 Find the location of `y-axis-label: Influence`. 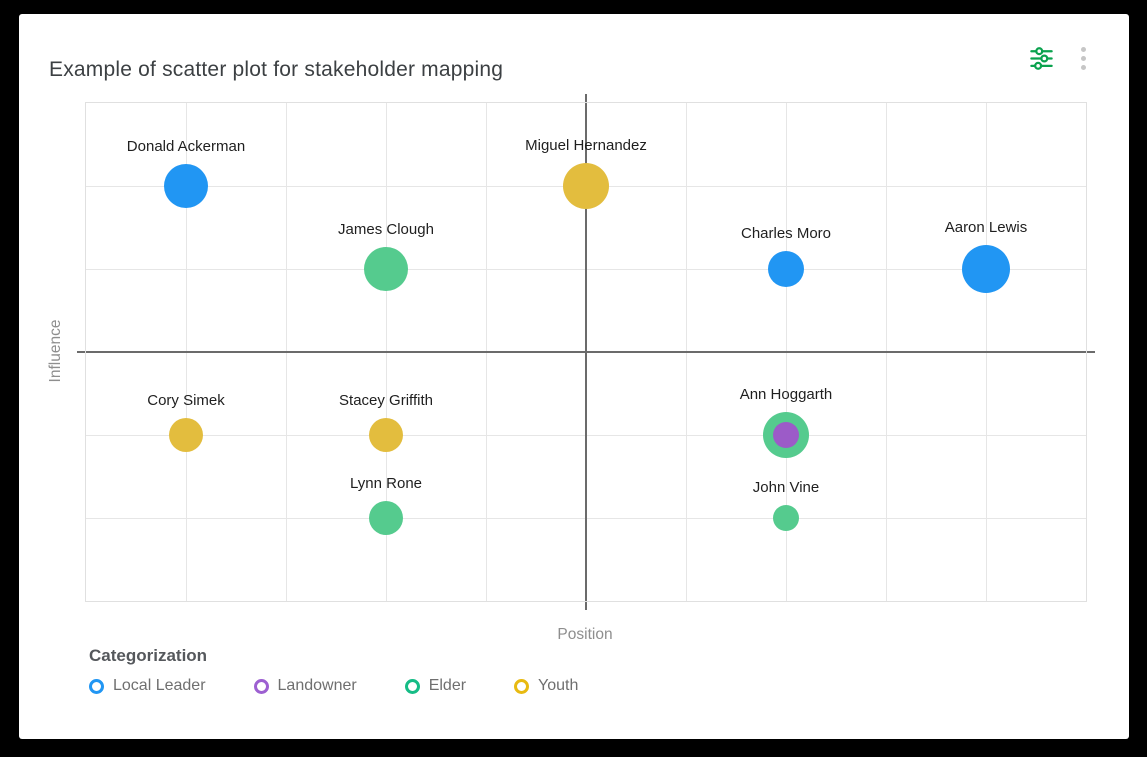

y-axis-label: Influence is located at coordinates (55, 351).